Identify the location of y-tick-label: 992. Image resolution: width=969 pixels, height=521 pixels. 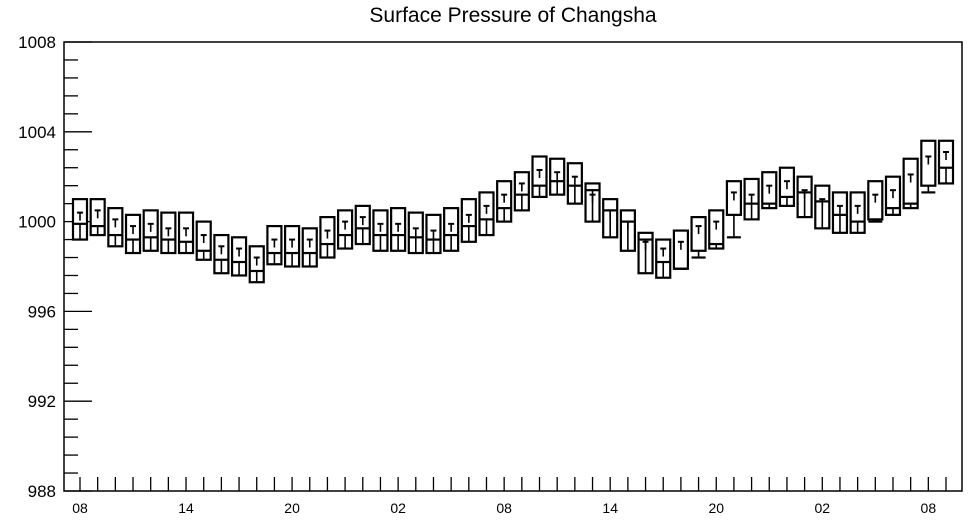
(42, 401).